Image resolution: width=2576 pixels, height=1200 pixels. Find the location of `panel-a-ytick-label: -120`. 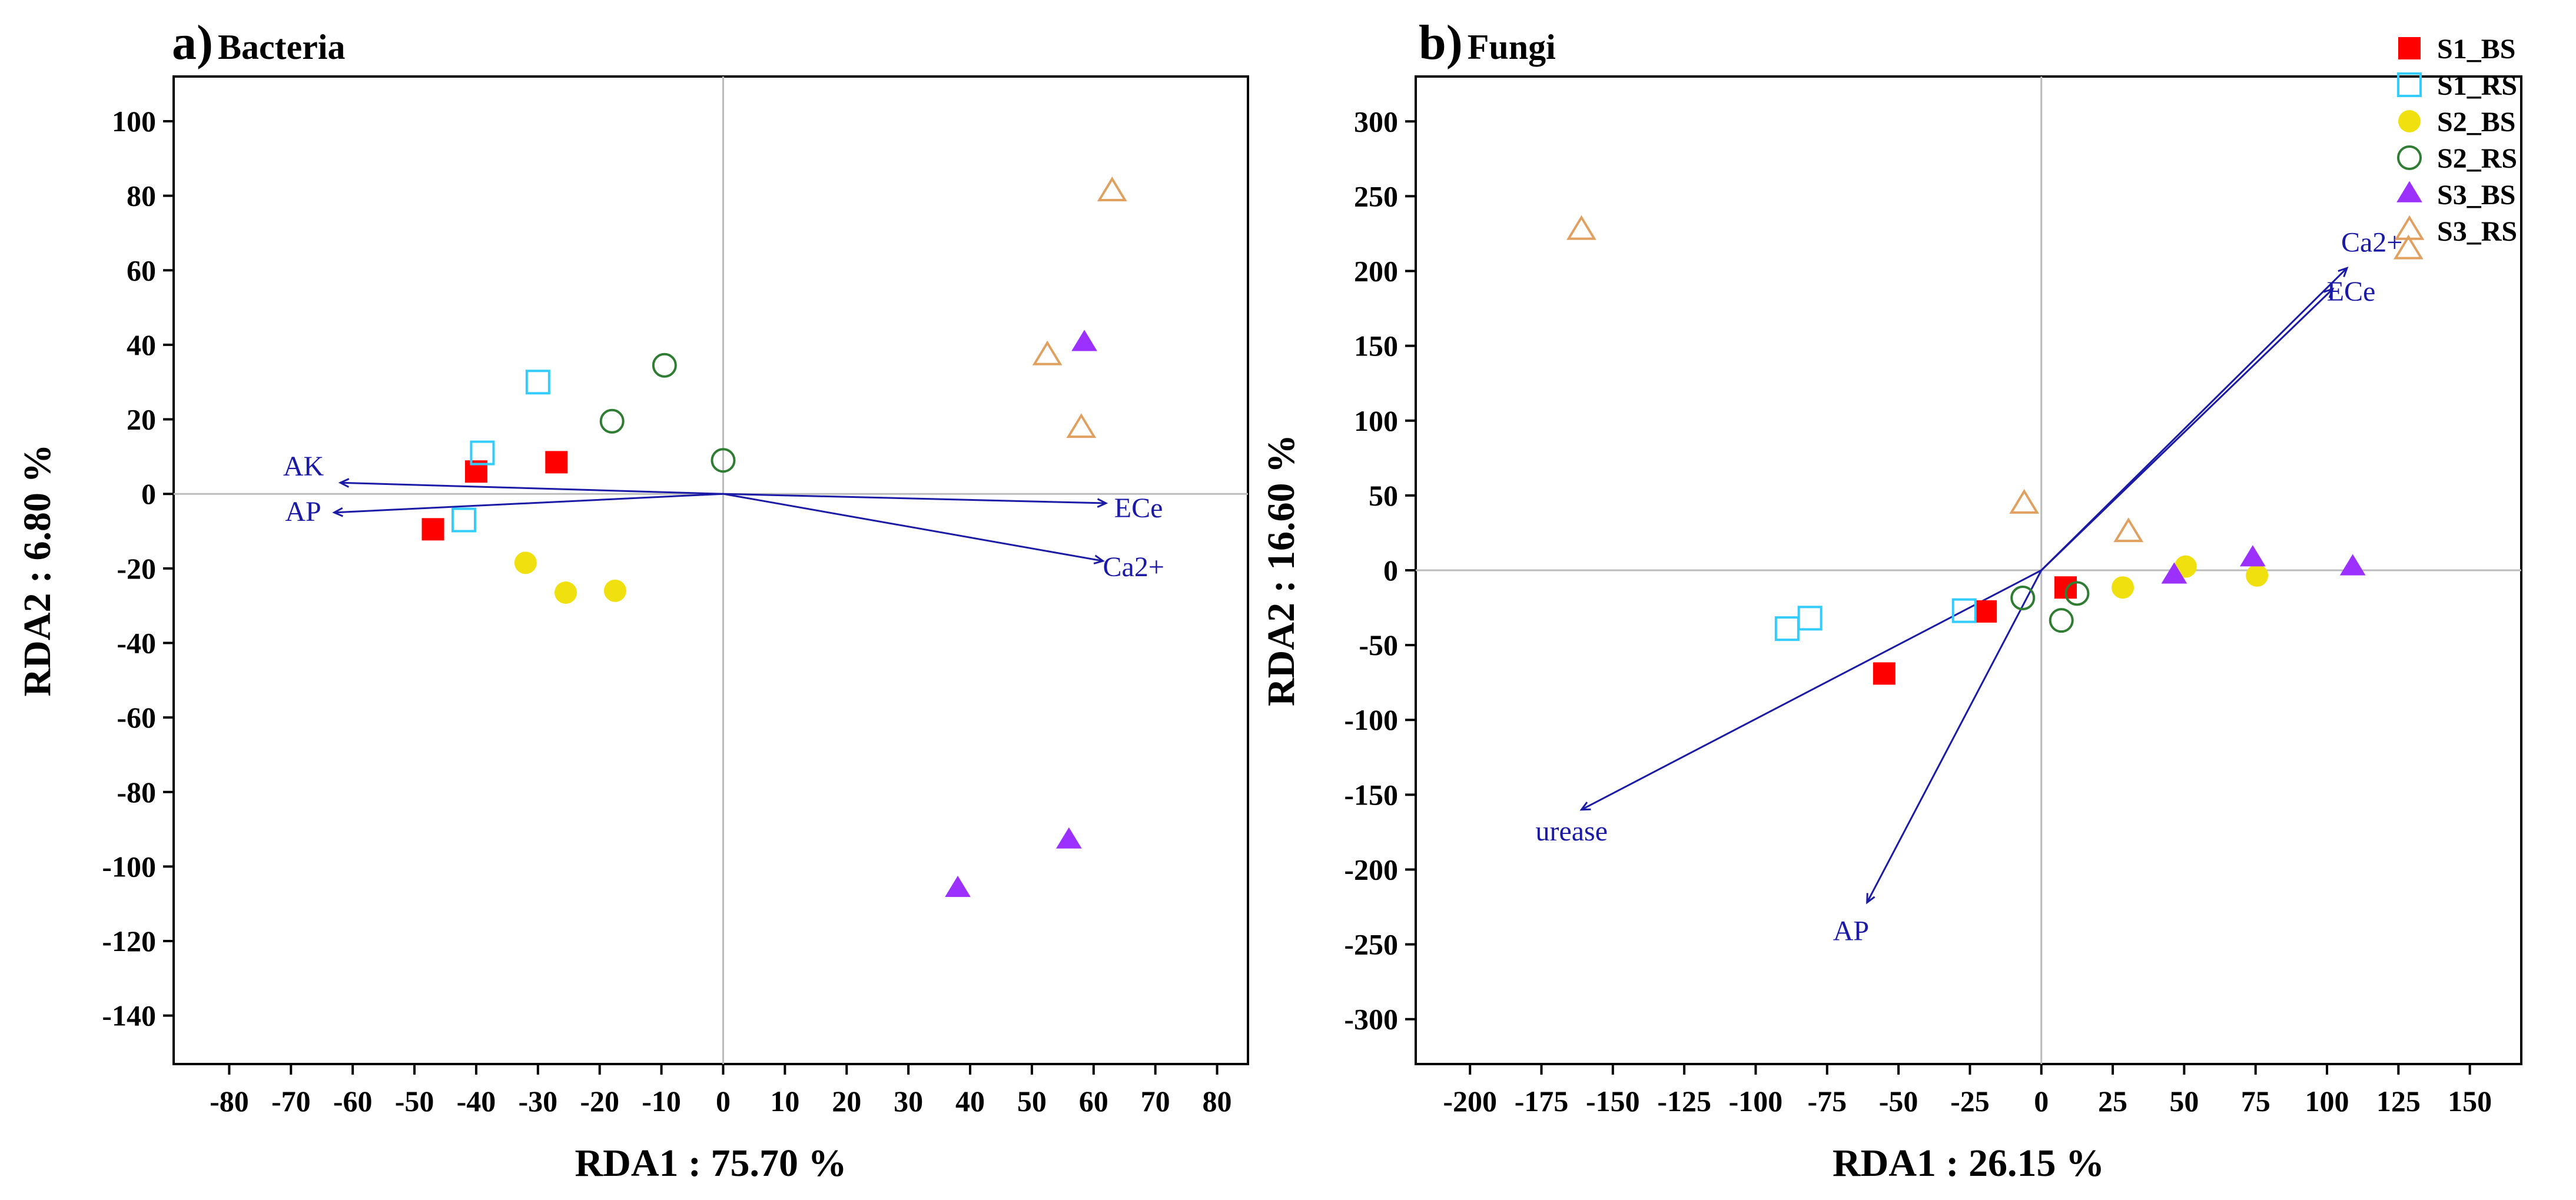

panel-a-ytick-label: -120 is located at coordinates (129, 941).